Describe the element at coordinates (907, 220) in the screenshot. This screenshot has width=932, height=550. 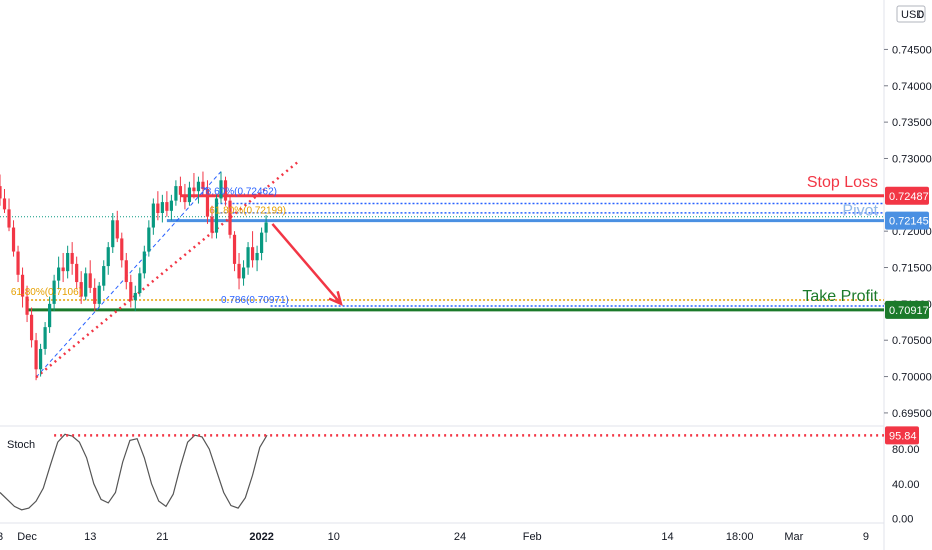
I see `pivot-price-tag: 0.72145` at that location.